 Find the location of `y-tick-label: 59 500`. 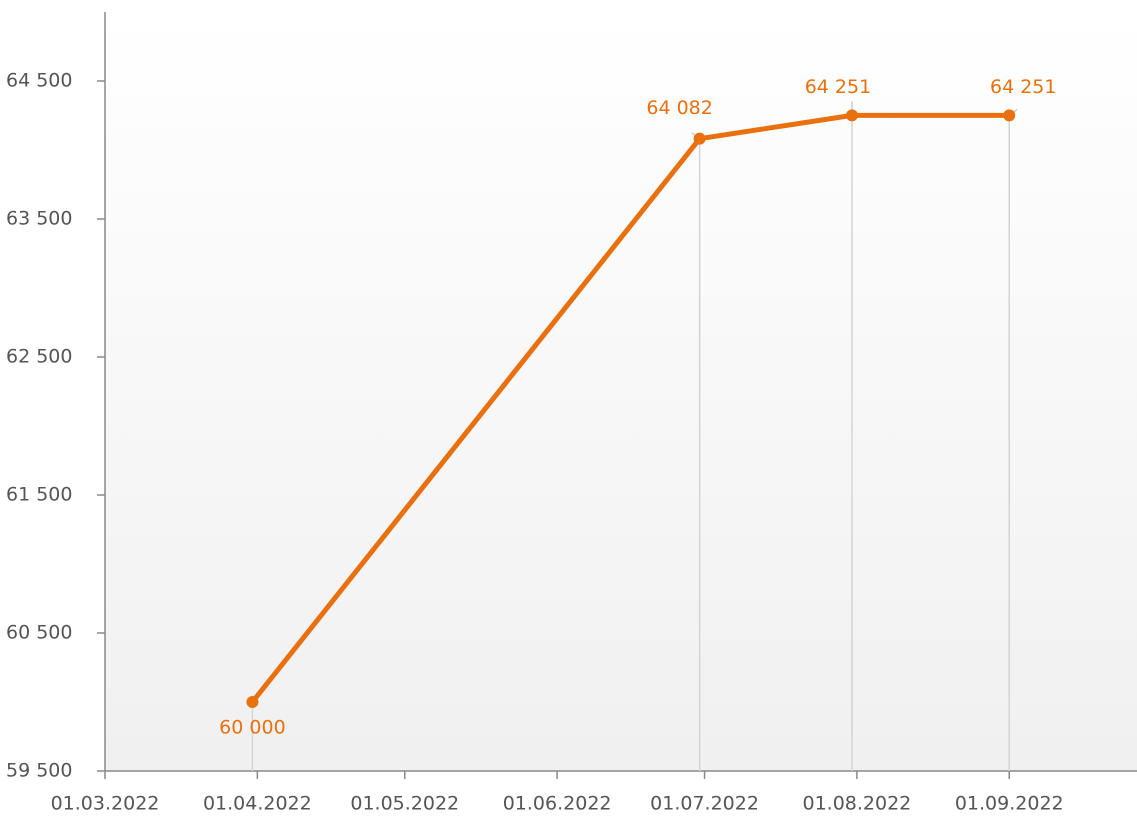

y-tick-label: 59 500 is located at coordinates (39, 771).